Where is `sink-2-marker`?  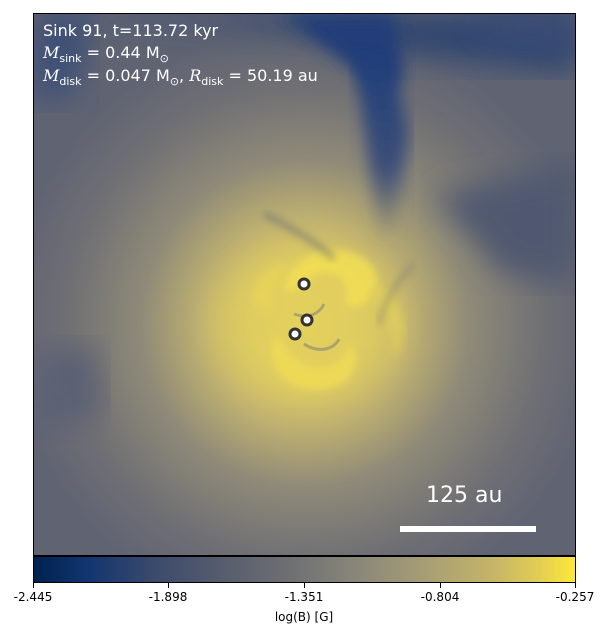 sink-2-marker is located at coordinates (307, 320).